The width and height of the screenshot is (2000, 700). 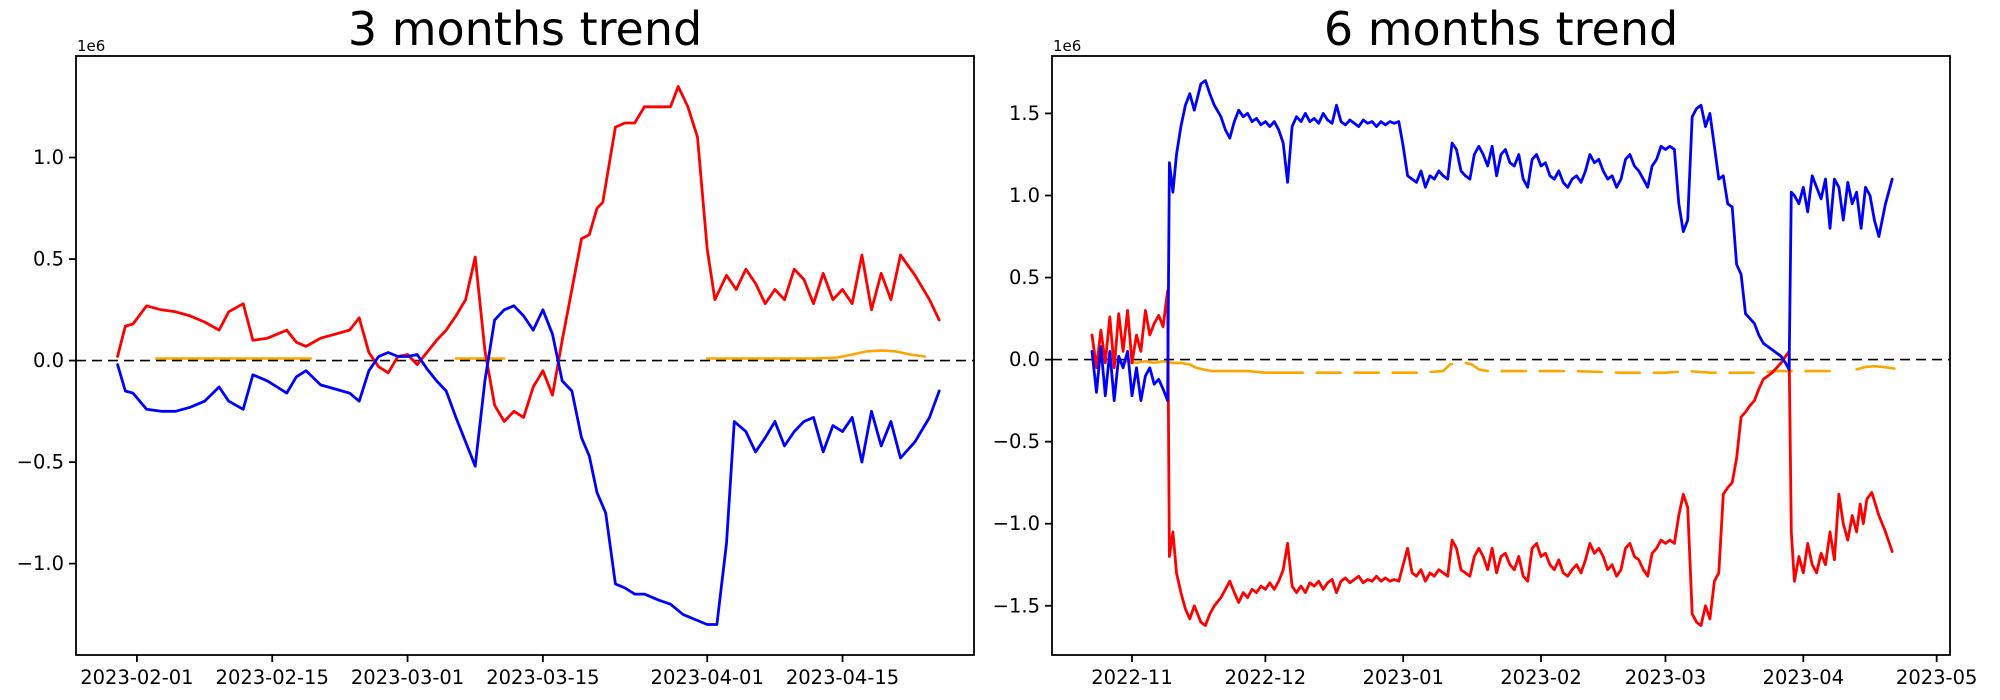 What do you see at coordinates (1402, 677) in the screenshot?
I see `x-tick-label: 2023-01` at bounding box center [1402, 677].